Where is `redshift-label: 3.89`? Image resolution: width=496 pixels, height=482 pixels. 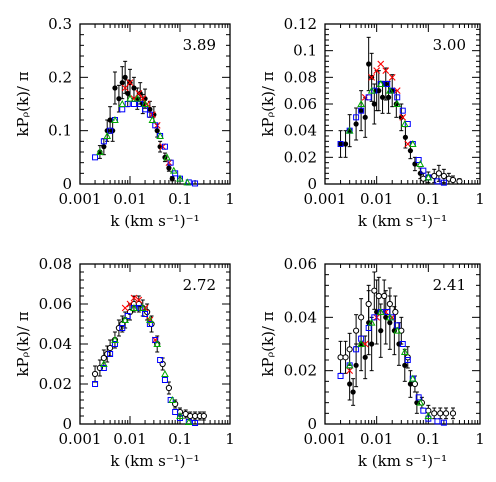 redshift-label: 3.89 is located at coordinates (199, 45).